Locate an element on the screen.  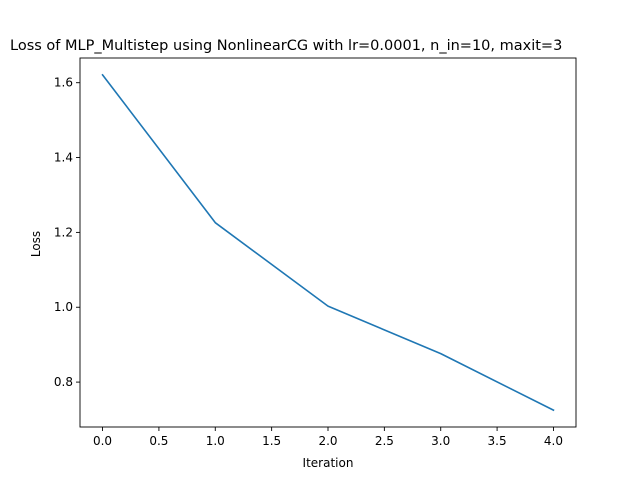
y-tick-label: 1.6 is located at coordinates (63, 83).